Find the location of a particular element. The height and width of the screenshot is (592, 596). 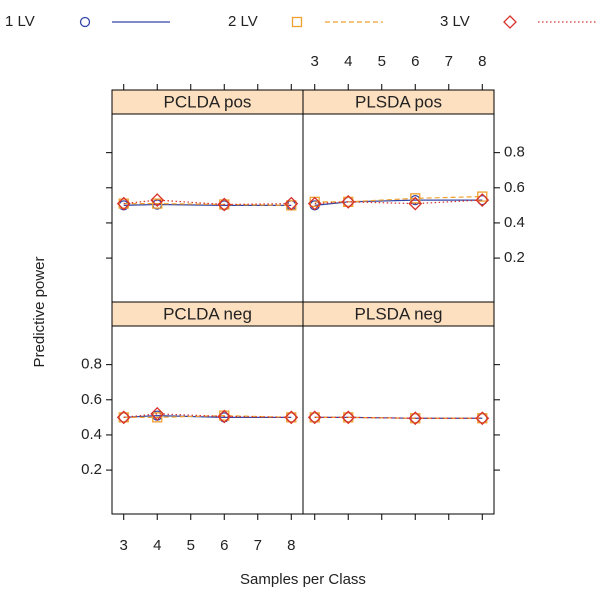

panel-title: PCLDA pos is located at coordinates (208, 101).